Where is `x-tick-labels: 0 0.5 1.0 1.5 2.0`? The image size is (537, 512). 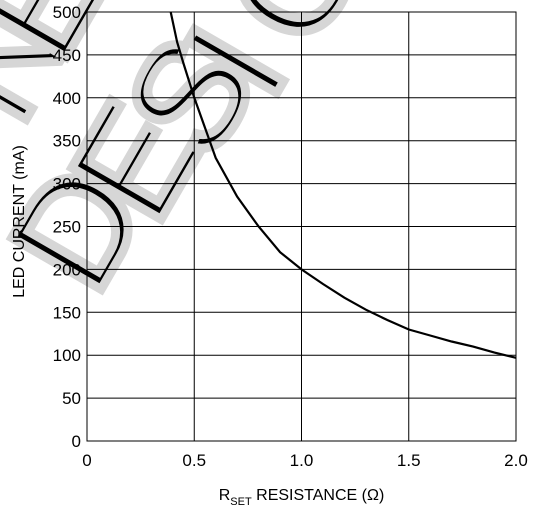
x-tick-labels: 0 0.5 1.0 1.5 2.0 is located at coordinates (305, 460).